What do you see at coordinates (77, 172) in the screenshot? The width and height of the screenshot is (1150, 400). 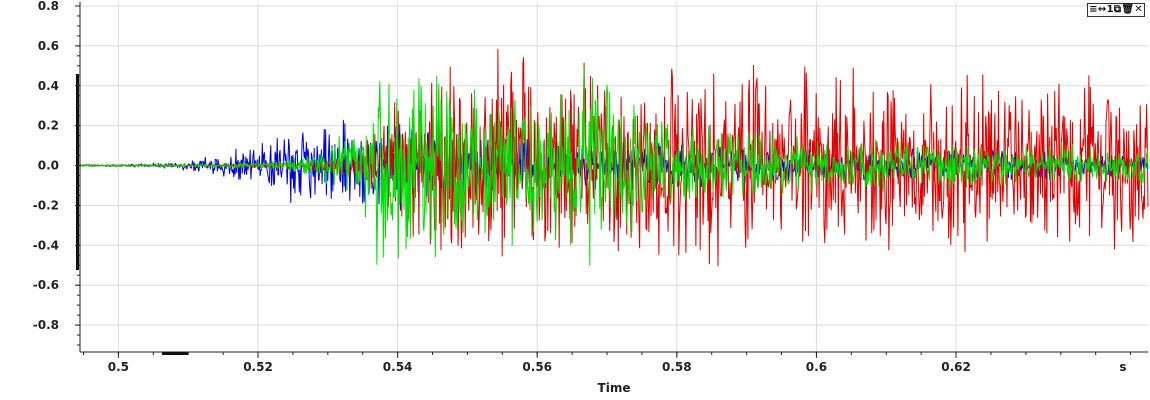 I see `y-scrollbar-handle` at bounding box center [77, 172].